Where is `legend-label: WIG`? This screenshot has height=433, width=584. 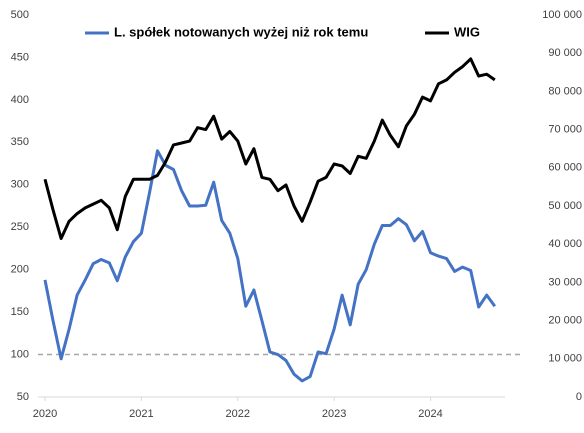
legend-label: WIG is located at coordinates (467, 31).